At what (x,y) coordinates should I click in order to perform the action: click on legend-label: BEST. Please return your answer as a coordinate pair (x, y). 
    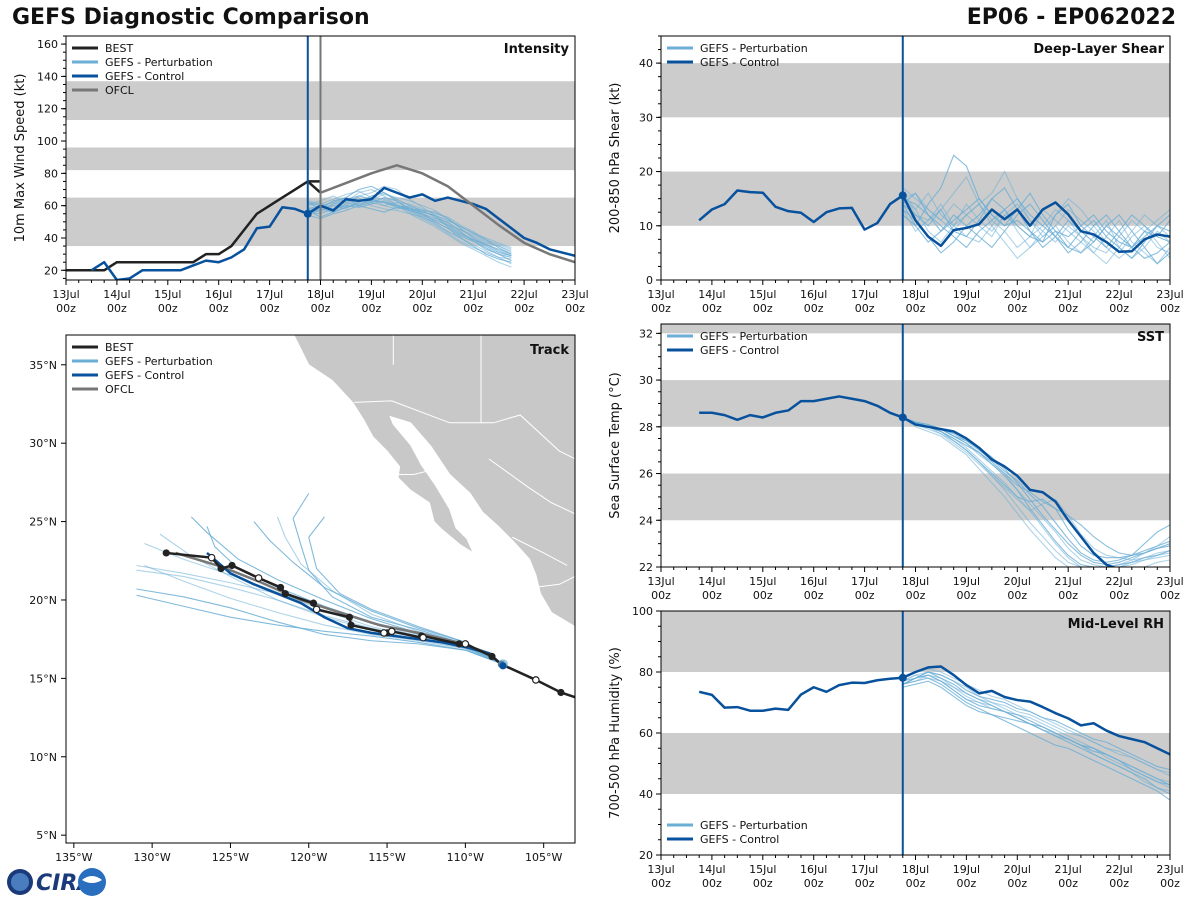
    Looking at the image, I should click on (119, 48).